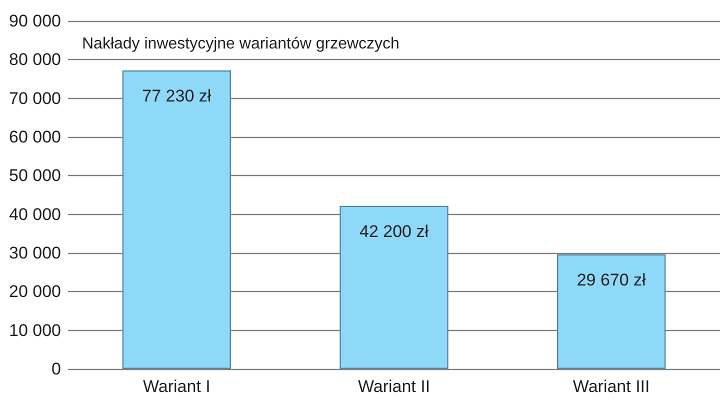 This screenshot has width=720, height=409. Describe the element at coordinates (394, 231) in the screenshot. I see `data-label: 42 200 zł` at that location.